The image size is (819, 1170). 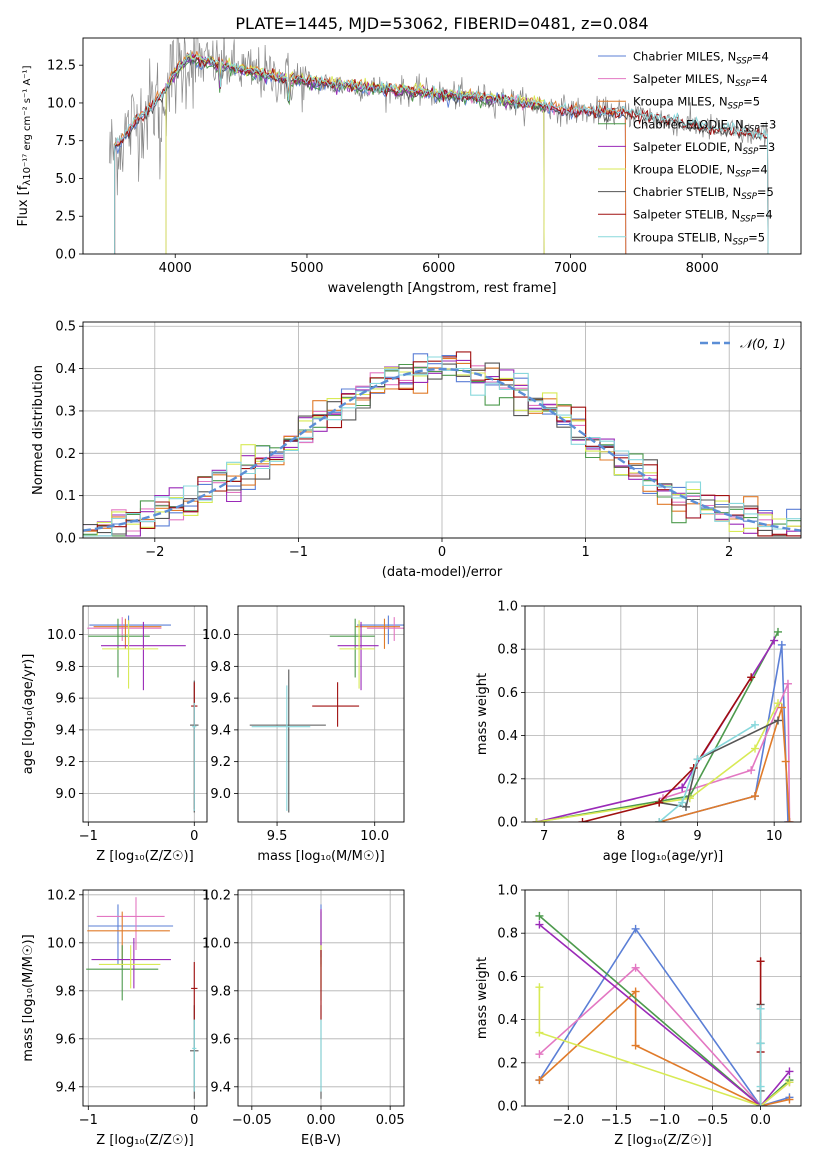 I want to click on legend-entry-tail: =3, so click(x=767, y=124).